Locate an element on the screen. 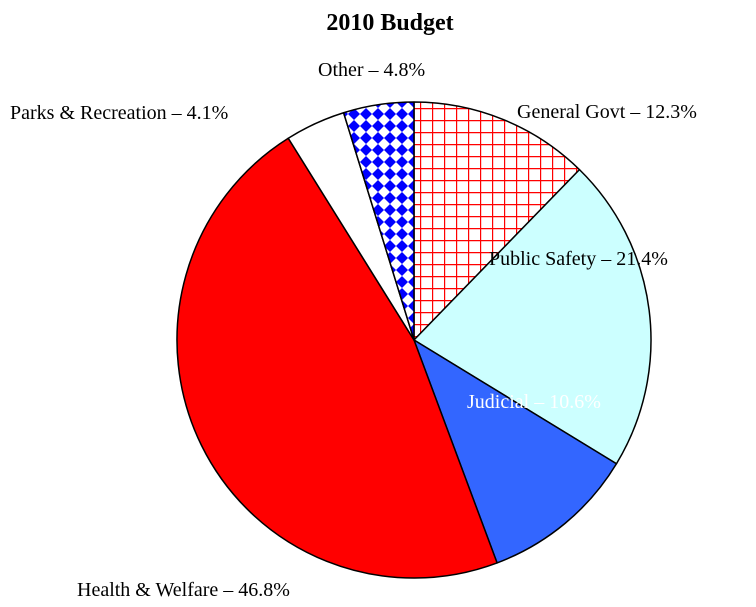  chart-title: 2010 Budget is located at coordinates (389, 23).